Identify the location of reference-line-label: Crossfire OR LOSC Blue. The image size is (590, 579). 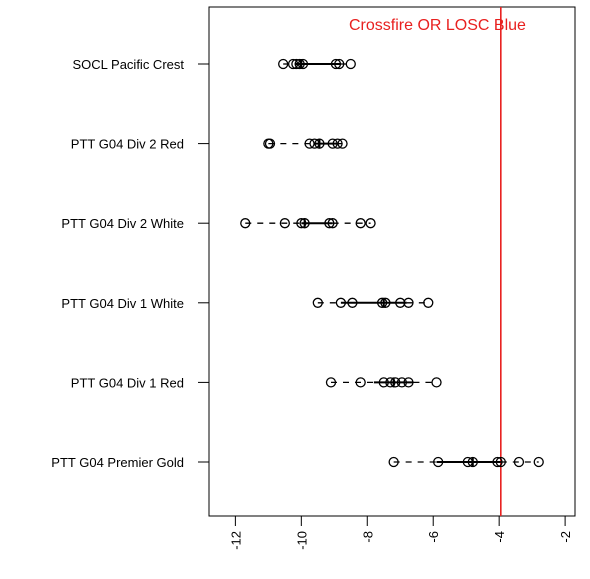
(437, 25).